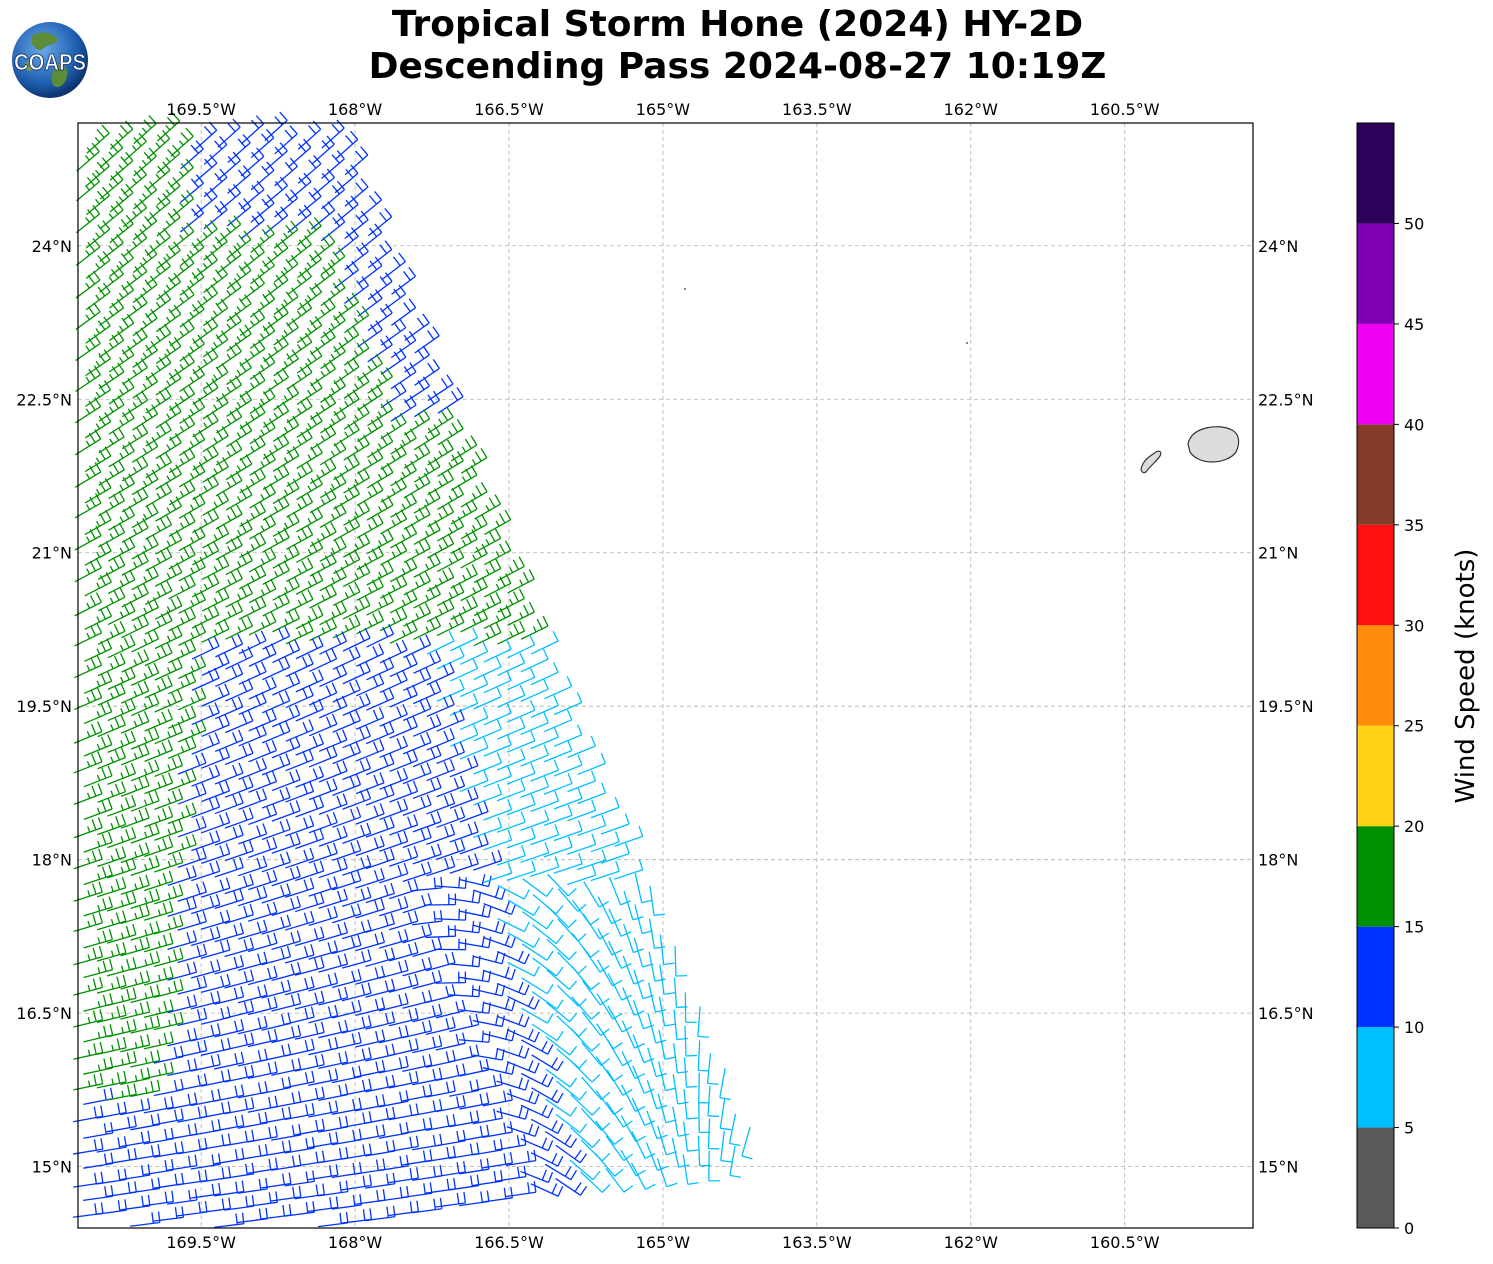  What do you see at coordinates (1414, 223) in the screenshot?
I see `colorbar-tick-label: 50` at bounding box center [1414, 223].